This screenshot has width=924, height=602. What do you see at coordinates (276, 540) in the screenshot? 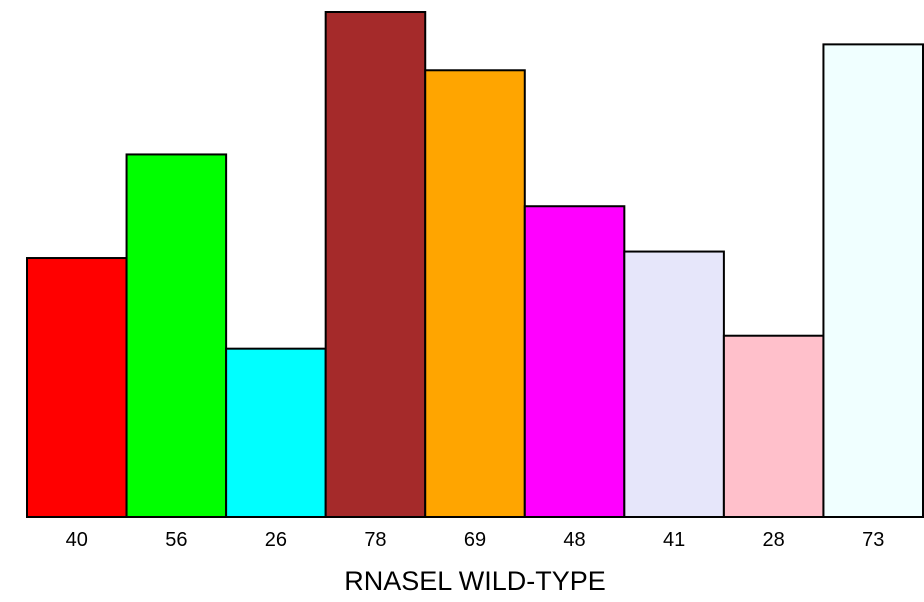
I see `x-tick-label: 26` at bounding box center [276, 540].